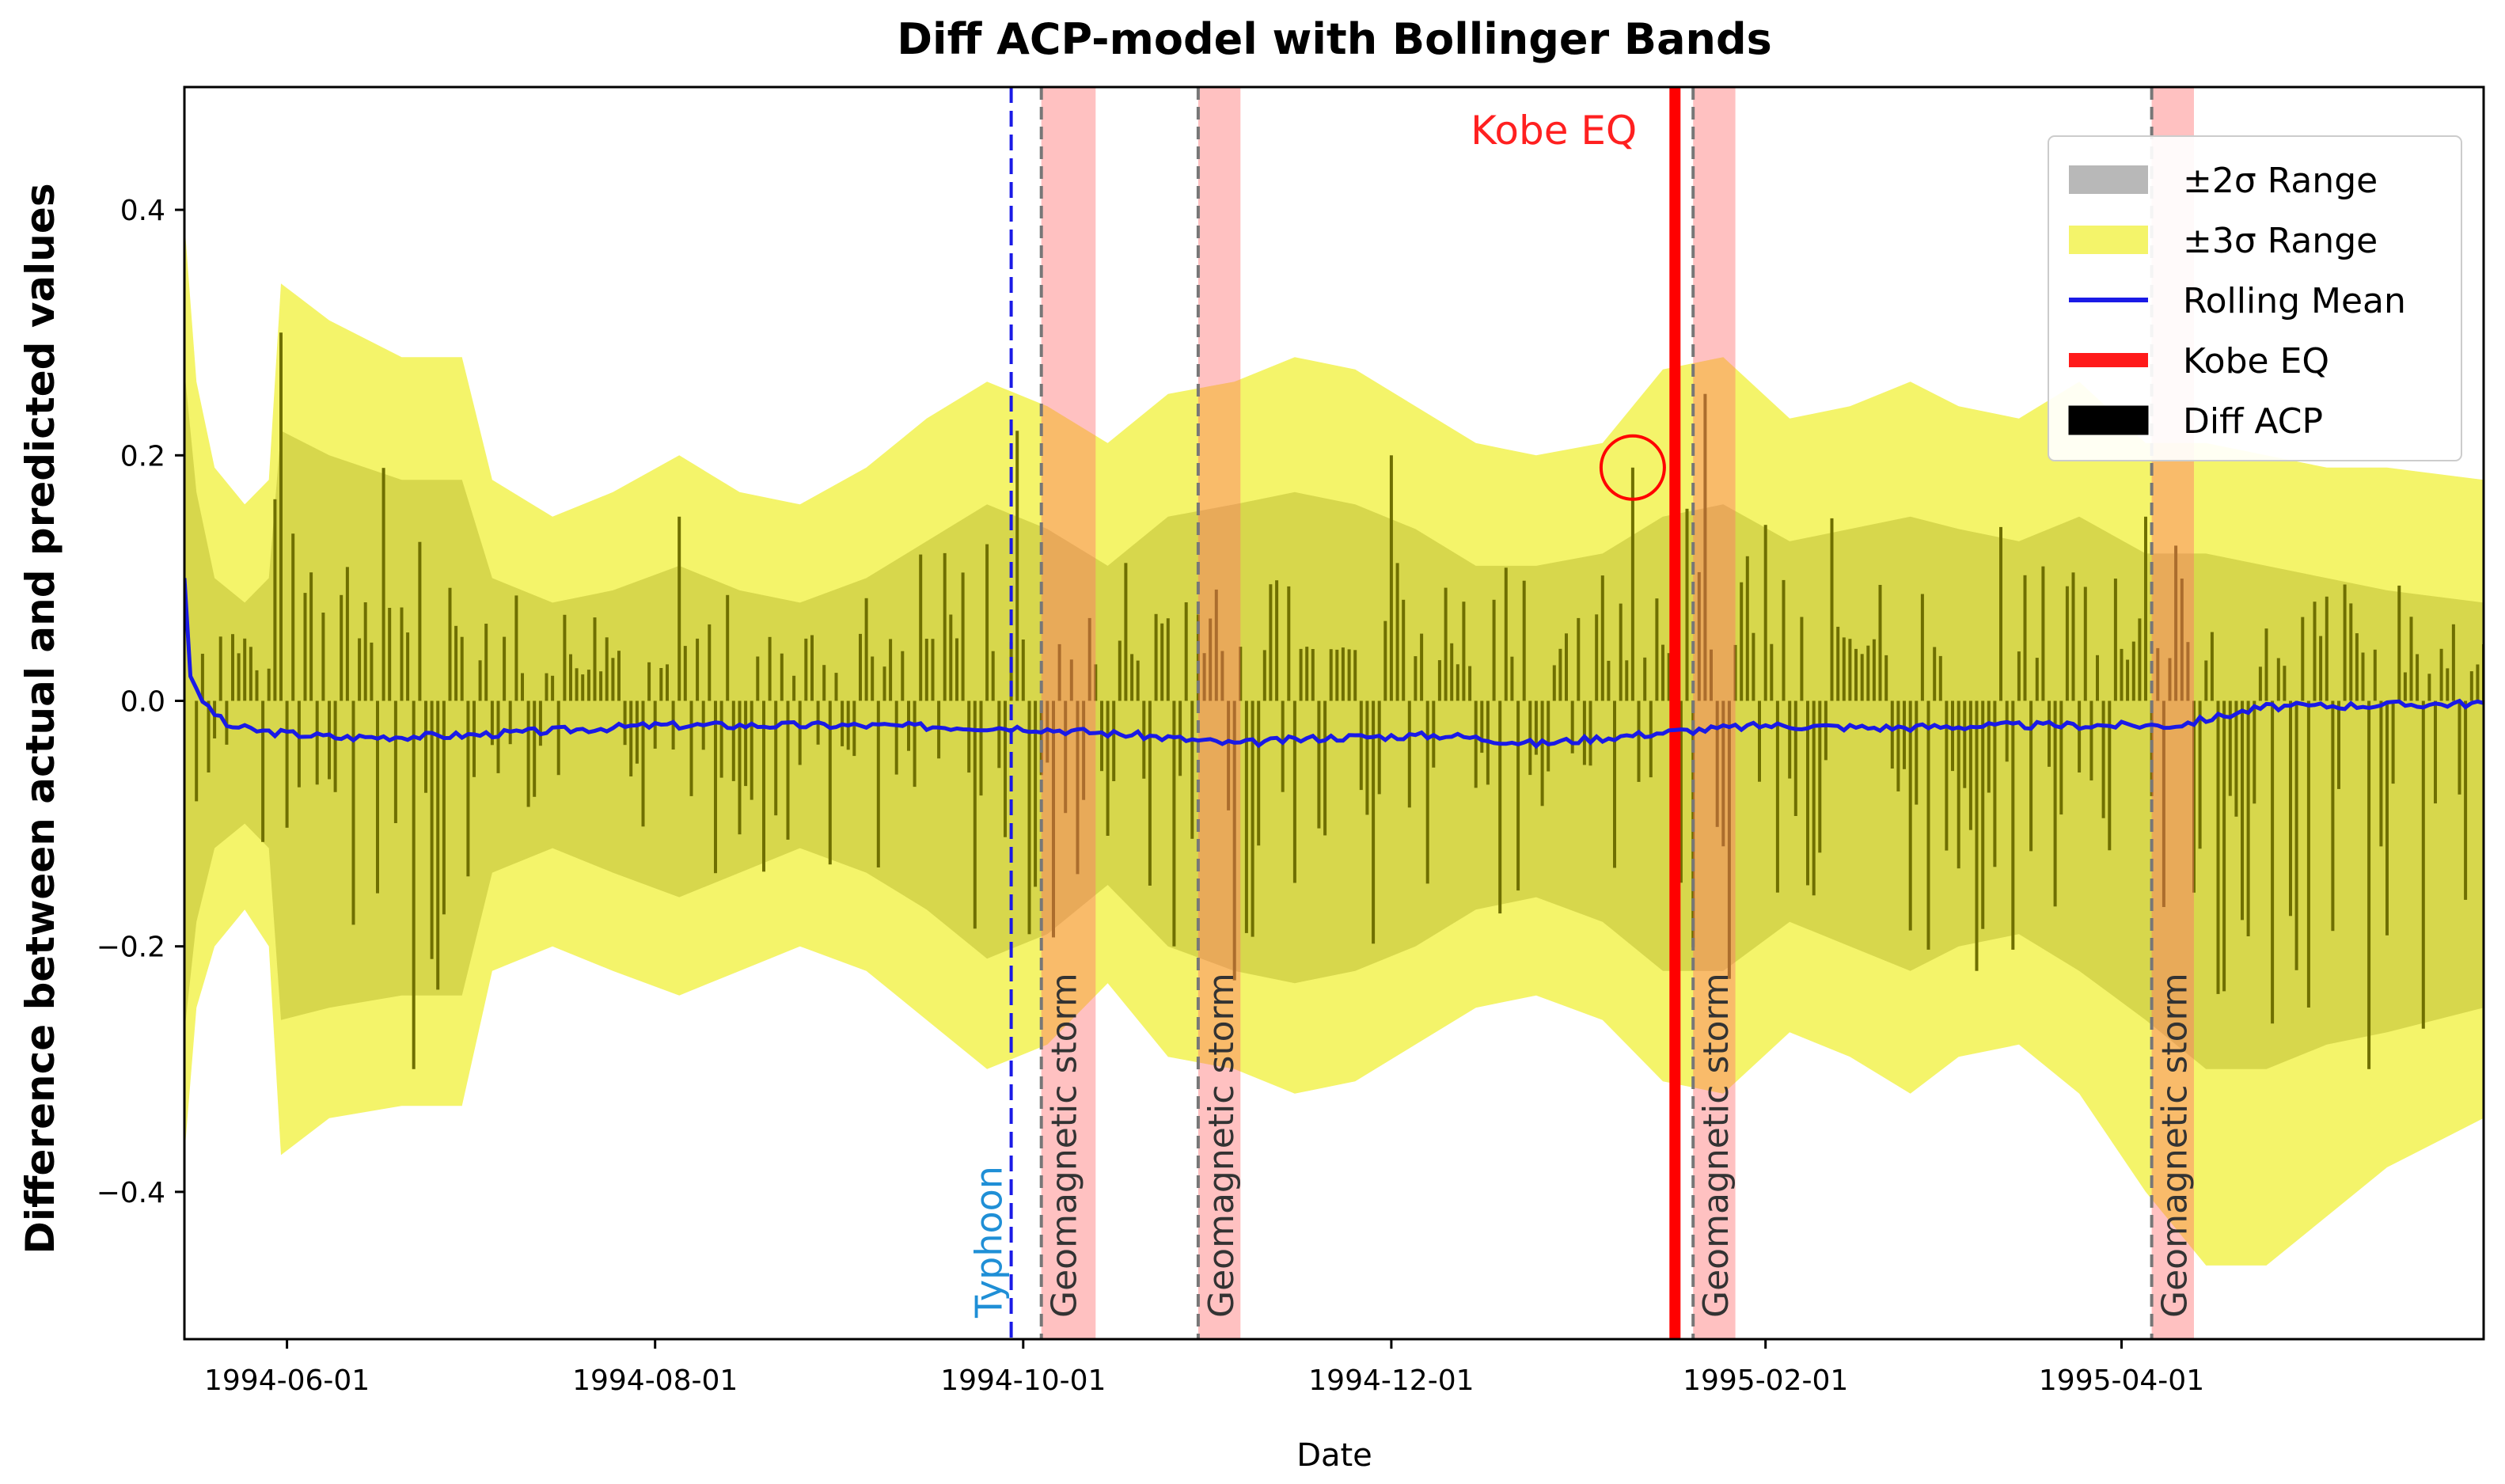  Describe the element at coordinates (655, 1380) in the screenshot. I see `x-tick-label: 1994-08-01` at that location.